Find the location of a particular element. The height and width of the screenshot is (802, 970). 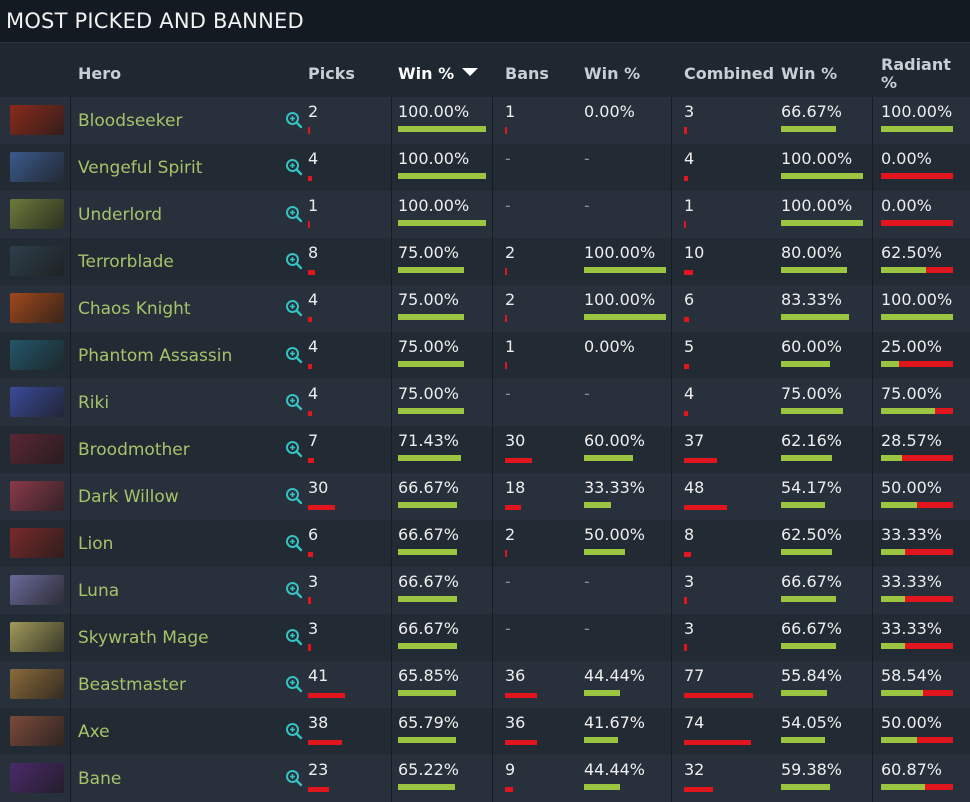

col-combined-win: Win % is located at coordinates (809, 73).